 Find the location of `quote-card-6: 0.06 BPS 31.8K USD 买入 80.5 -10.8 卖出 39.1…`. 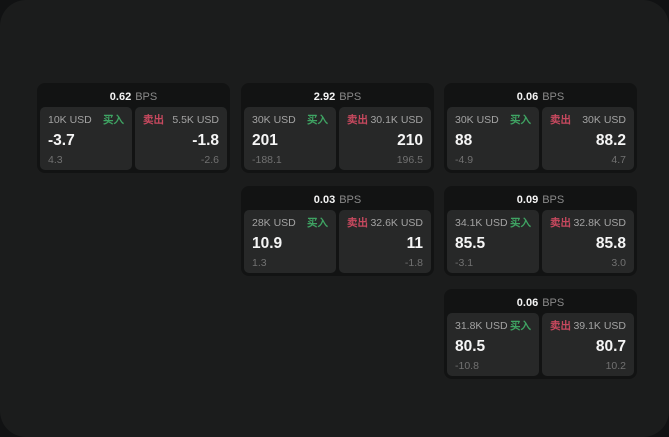

quote-card-6: 0.06 BPS 31.8K USD 买入 80.5 -10.8 卖出 39.1… is located at coordinates (540, 334).